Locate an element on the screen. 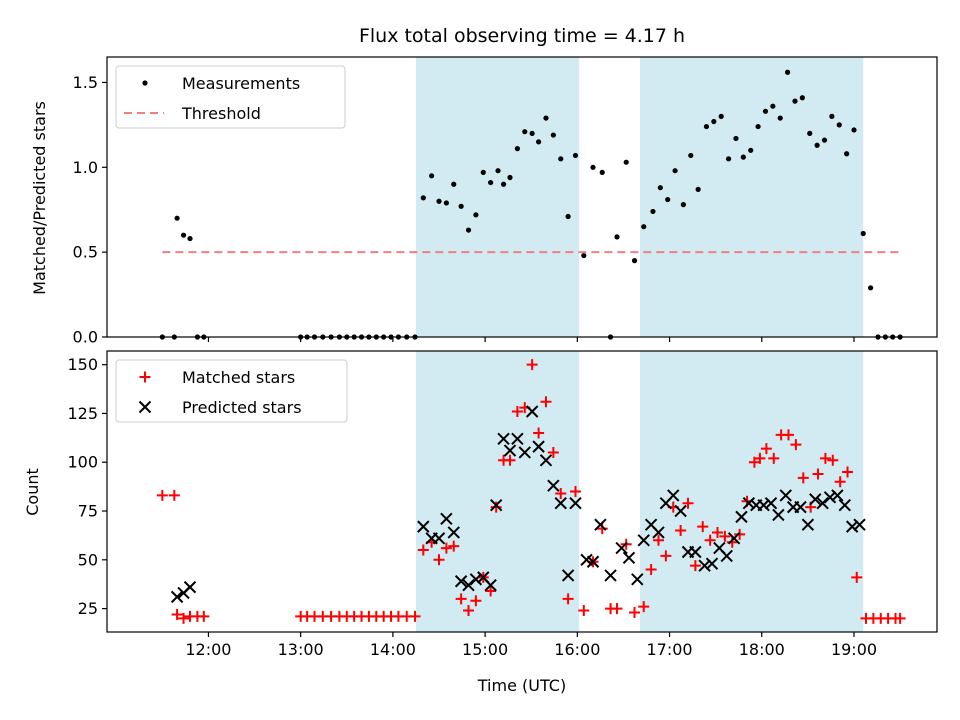 This screenshot has height=720, width=960. legend-label: Predicted stars is located at coordinates (242, 407).